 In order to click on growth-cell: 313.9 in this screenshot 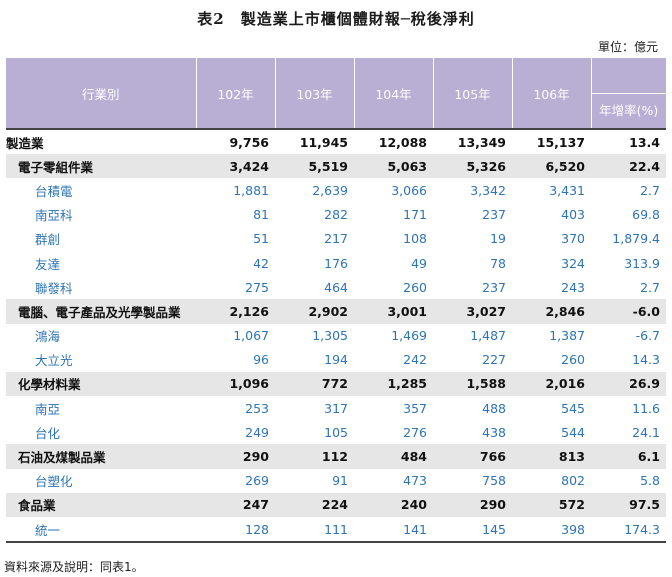, I will do `click(642, 263)`.